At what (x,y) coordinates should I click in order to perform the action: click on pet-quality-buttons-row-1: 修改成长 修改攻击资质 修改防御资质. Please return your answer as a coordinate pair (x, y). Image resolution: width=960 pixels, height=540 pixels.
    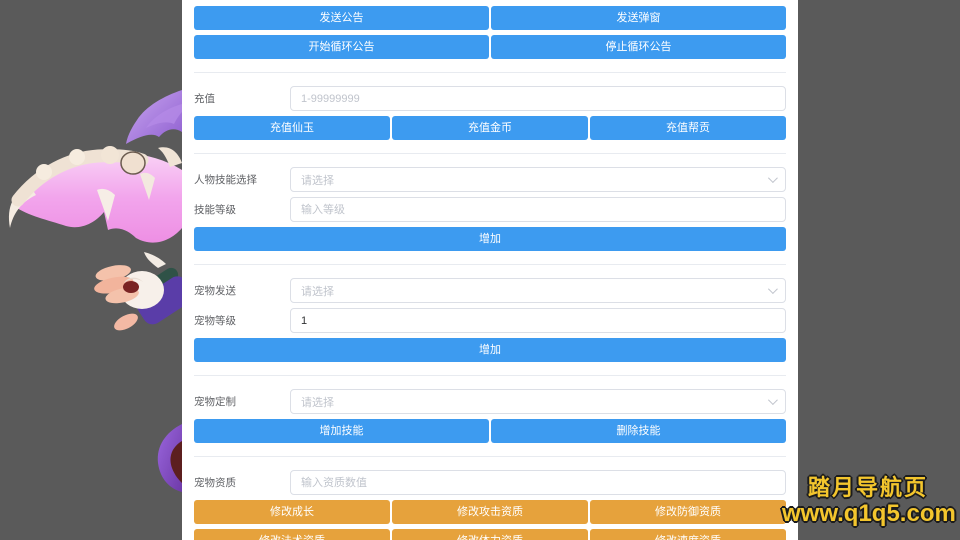
    Looking at the image, I should click on (490, 512).